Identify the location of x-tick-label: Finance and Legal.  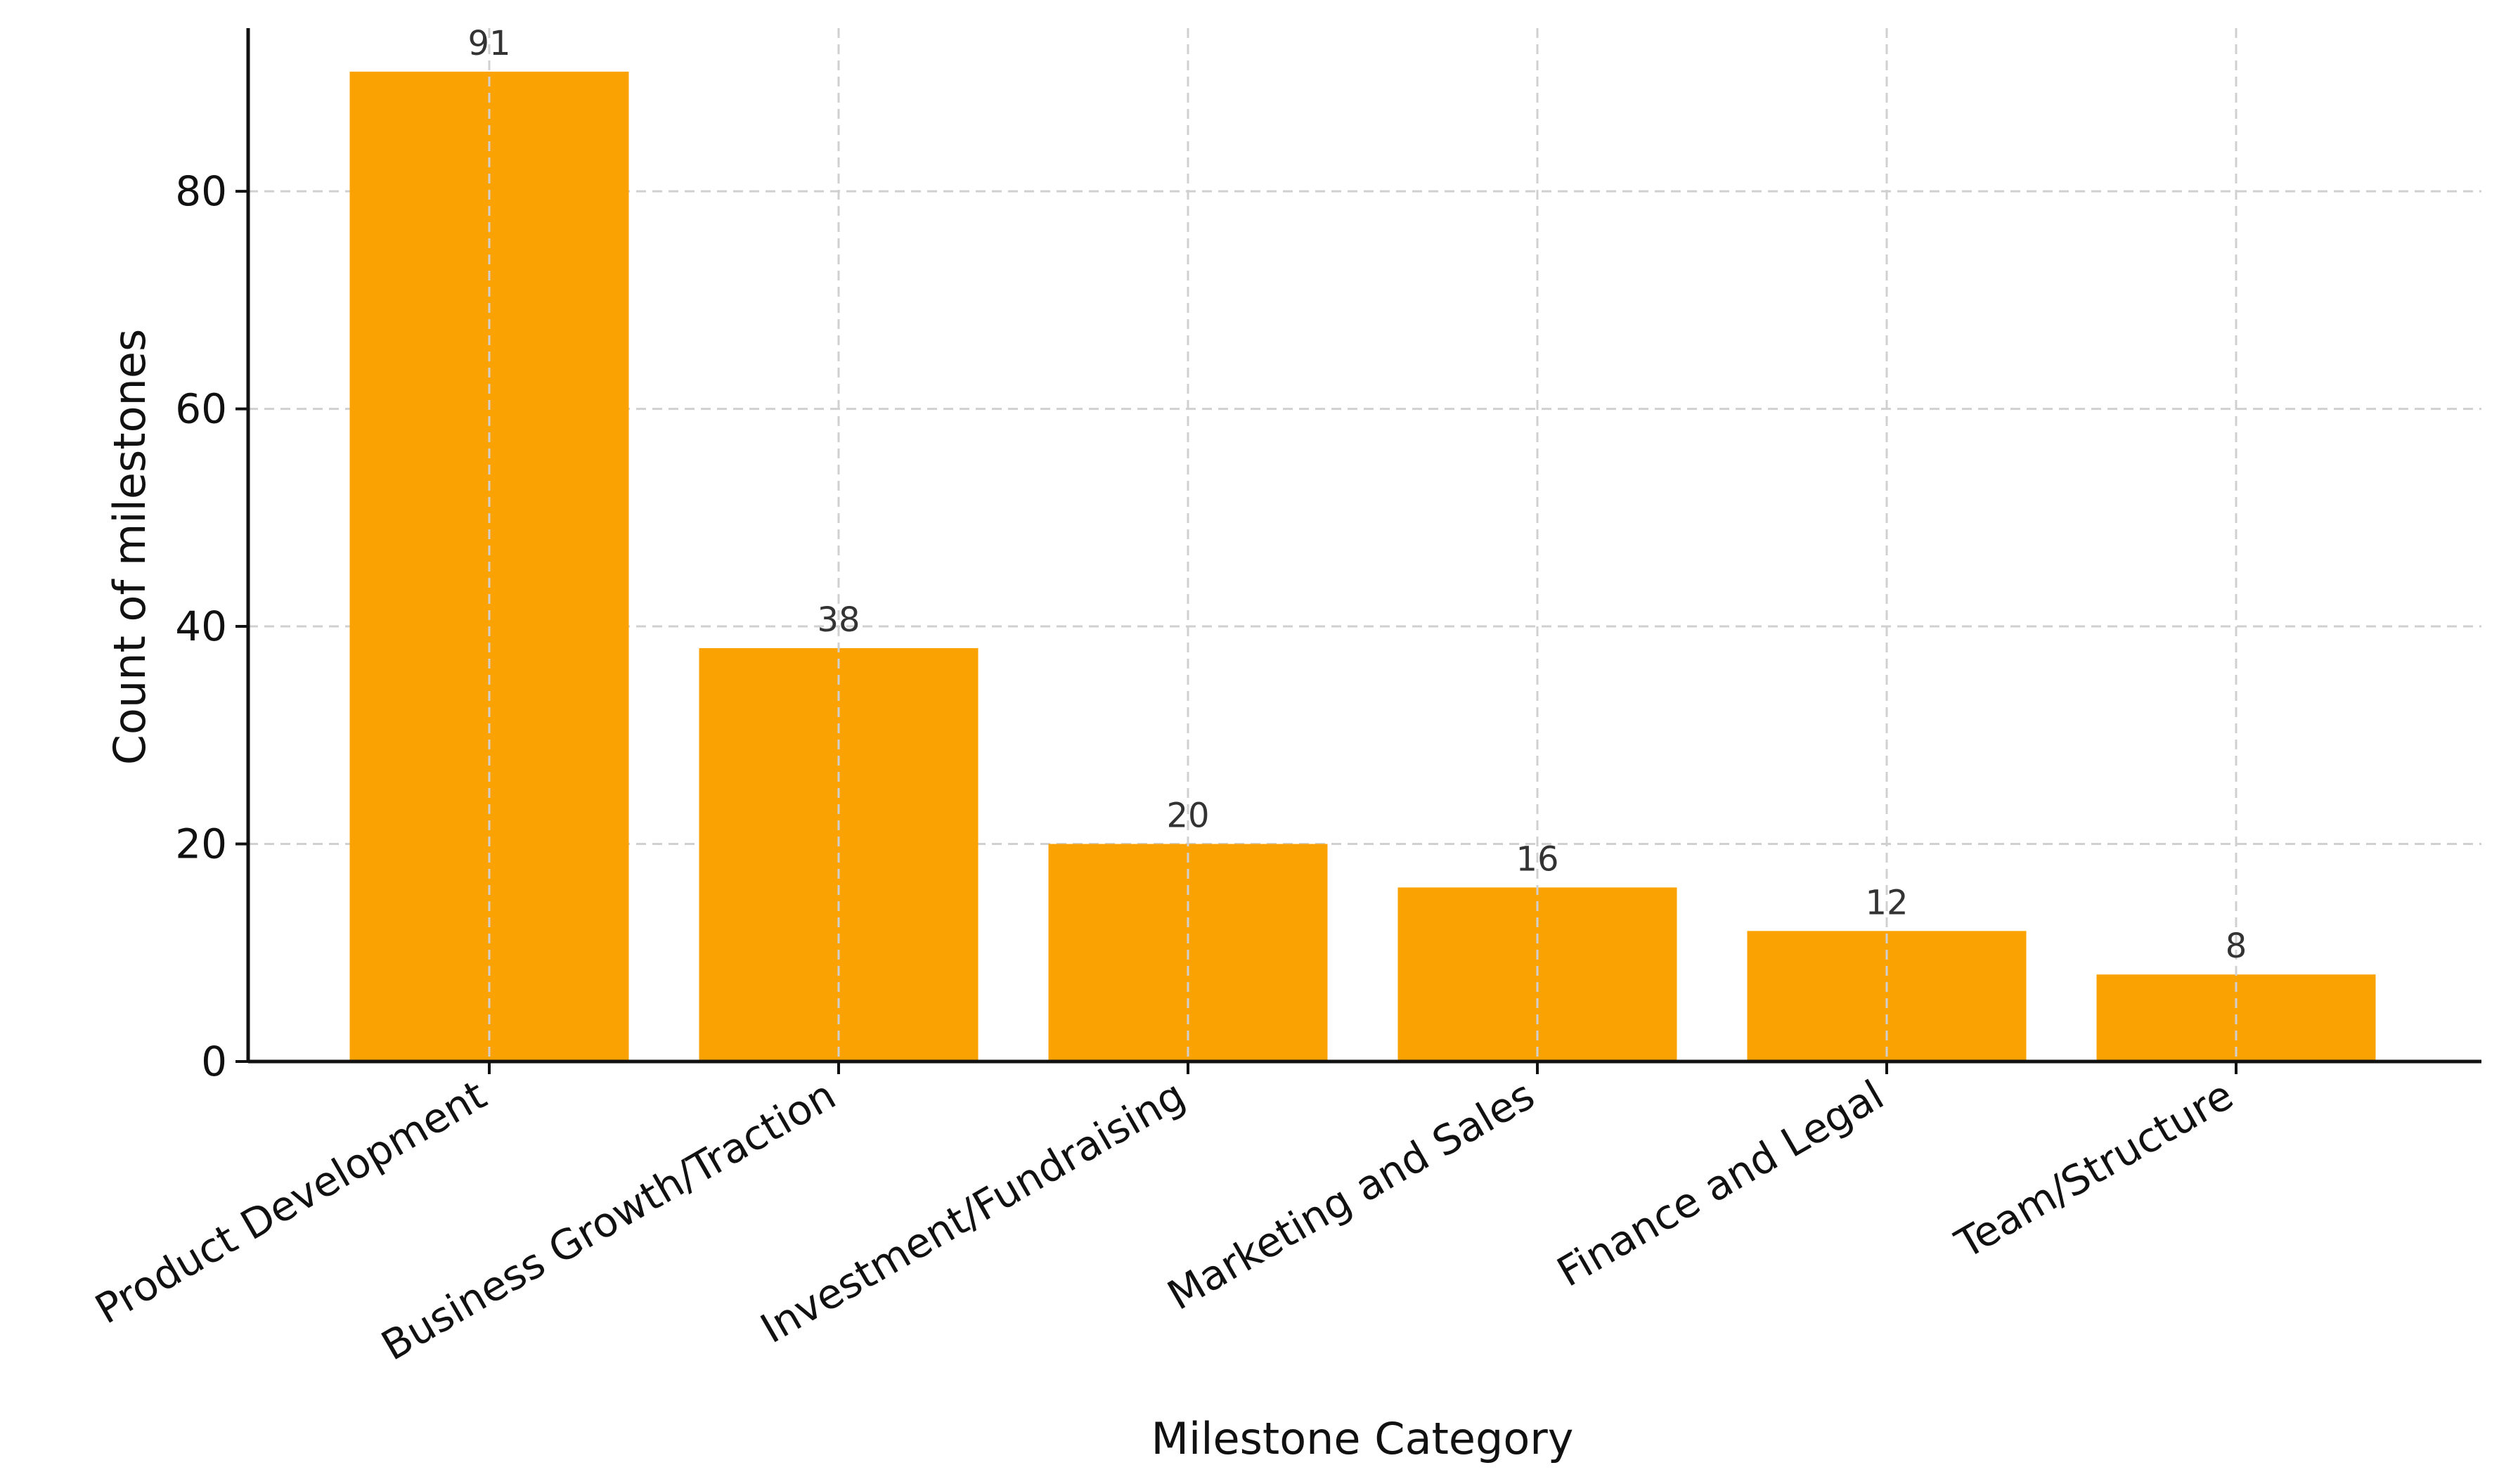
(1720, 1183).